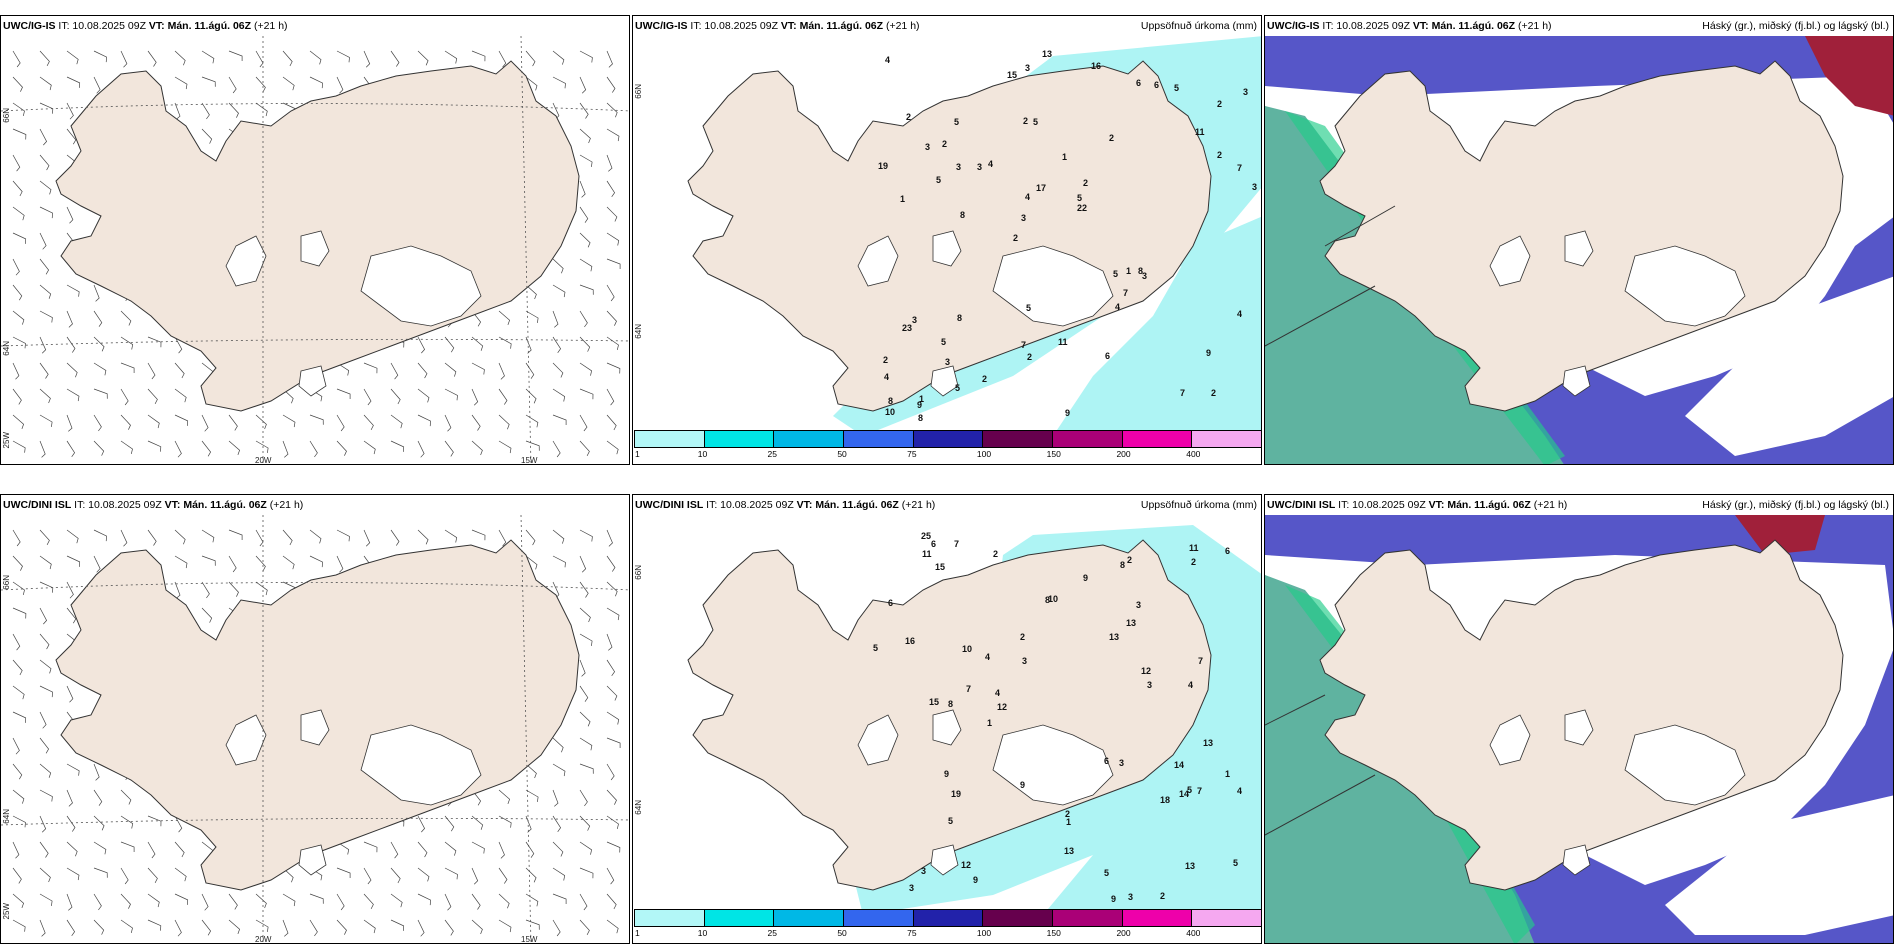 This screenshot has height=950, width=1900. What do you see at coordinates (1041, 188) in the screenshot?
I see `precip-value: 17` at bounding box center [1041, 188].